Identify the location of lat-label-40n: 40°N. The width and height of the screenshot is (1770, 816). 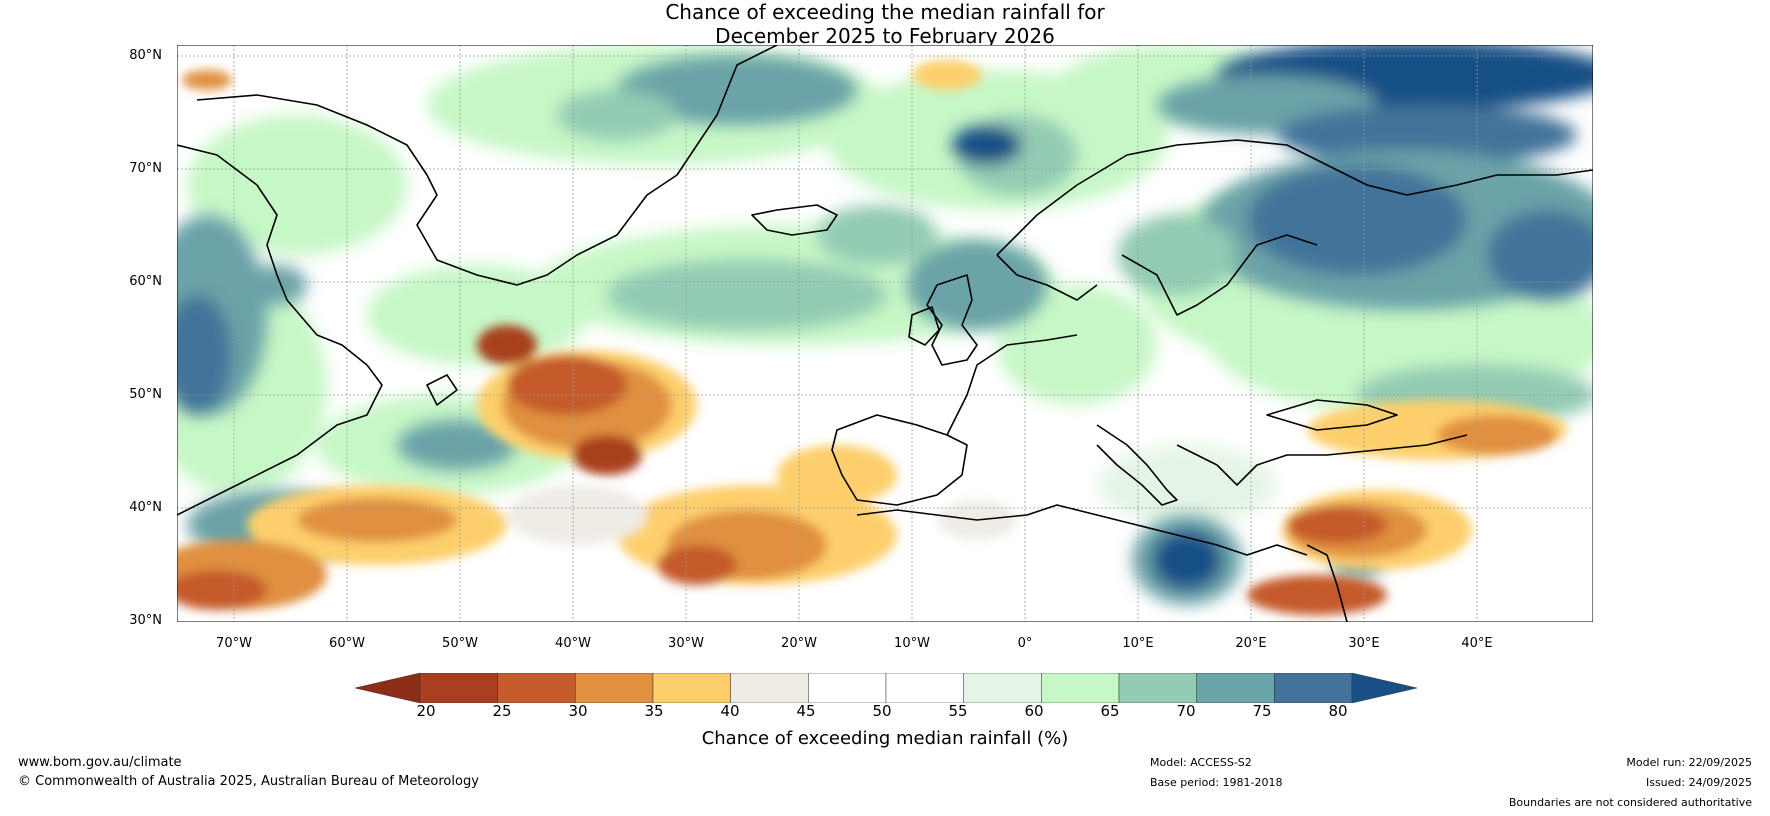
(145, 507).